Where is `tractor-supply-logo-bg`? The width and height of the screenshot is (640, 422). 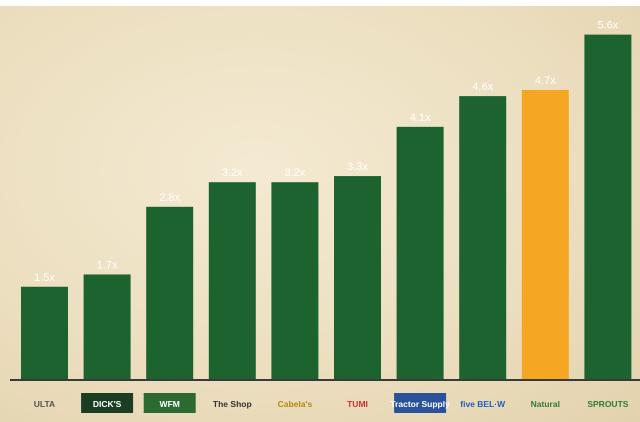
tractor-supply-logo-bg is located at coordinates (420, 403).